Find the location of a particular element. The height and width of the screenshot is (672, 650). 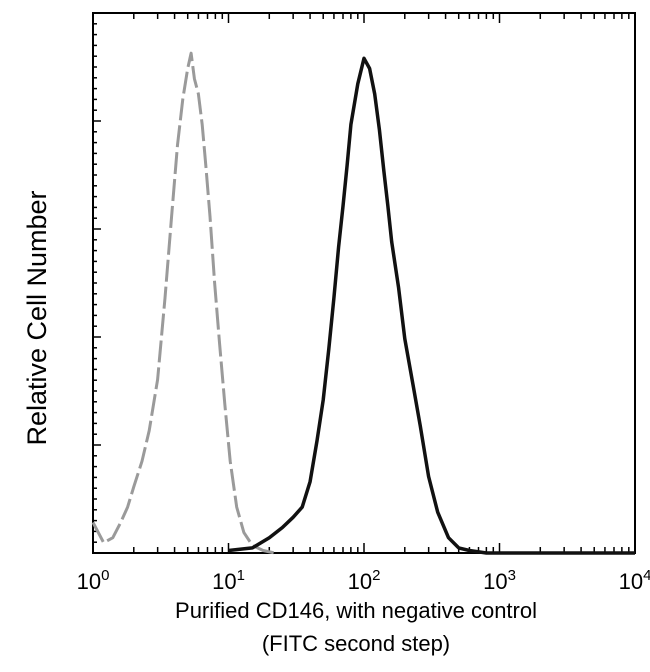

x-tick-labels: 10⁰ 10¹ 10² 10³ 10⁴ is located at coordinates (363, 580).